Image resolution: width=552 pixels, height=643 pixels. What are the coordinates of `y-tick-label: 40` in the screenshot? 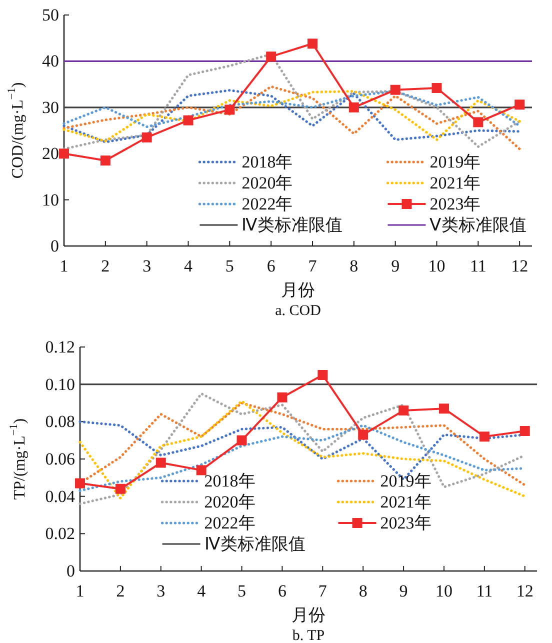 It's located at (50, 61).